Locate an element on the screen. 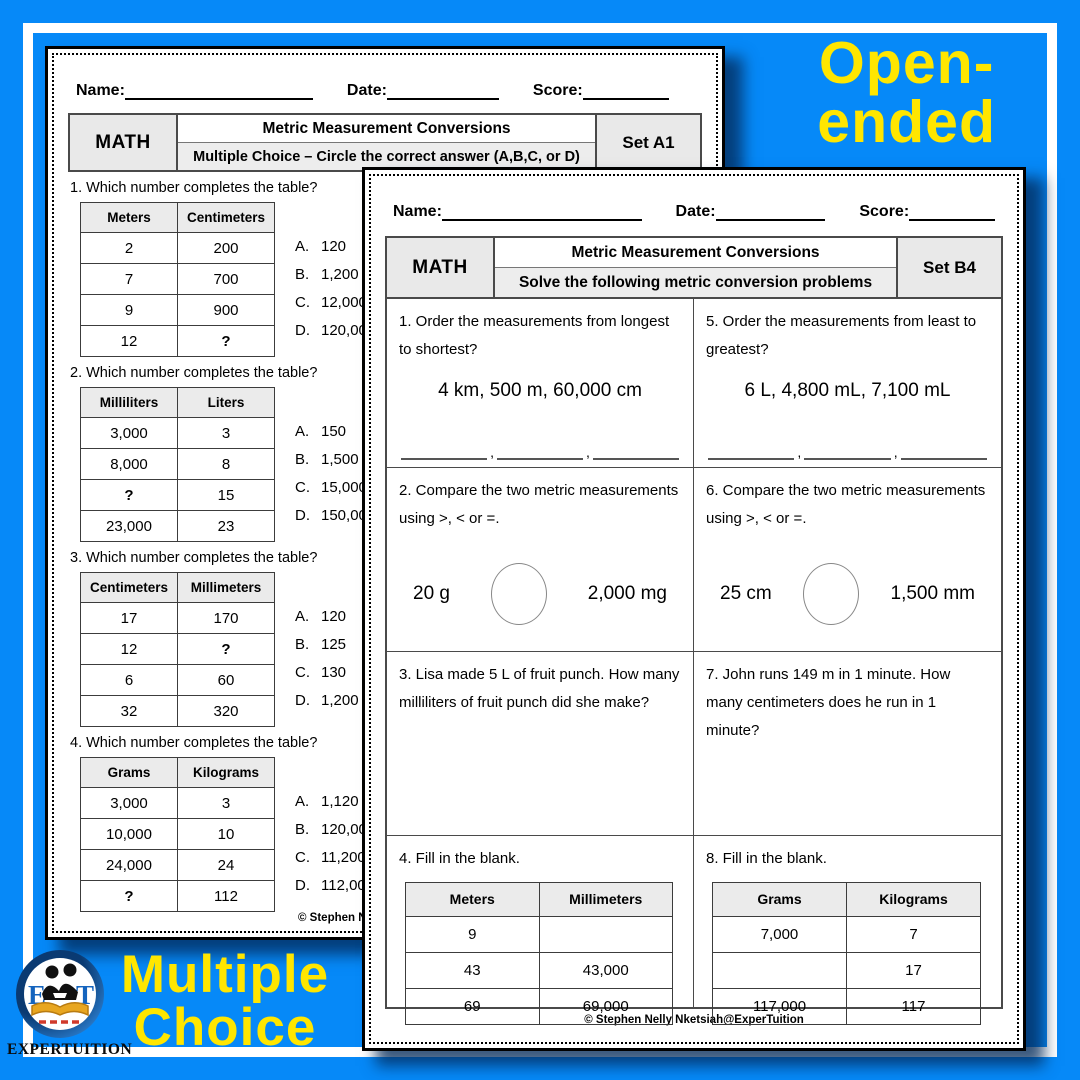 This screenshot has height=1080, width=1080. measurement-values: 4 km, 500 m, 60,000 cm is located at coordinates (540, 390).